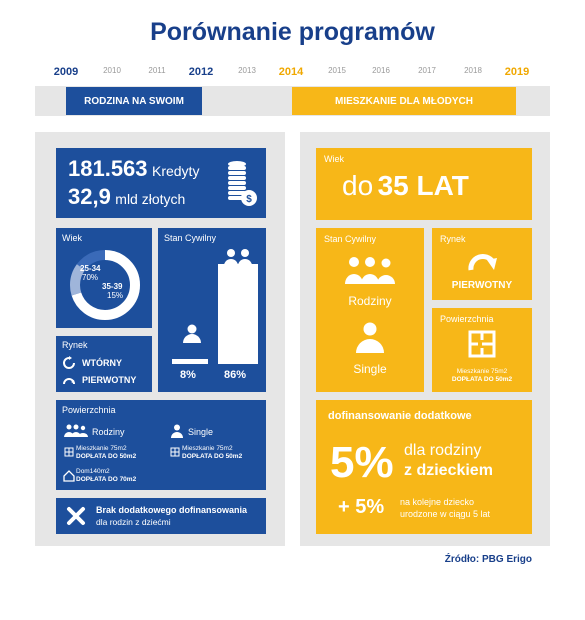 This screenshot has height=620, width=585. What do you see at coordinates (134, 101) in the screenshot?
I see `left-program-header: RODZINA NA SWOIM` at bounding box center [134, 101].